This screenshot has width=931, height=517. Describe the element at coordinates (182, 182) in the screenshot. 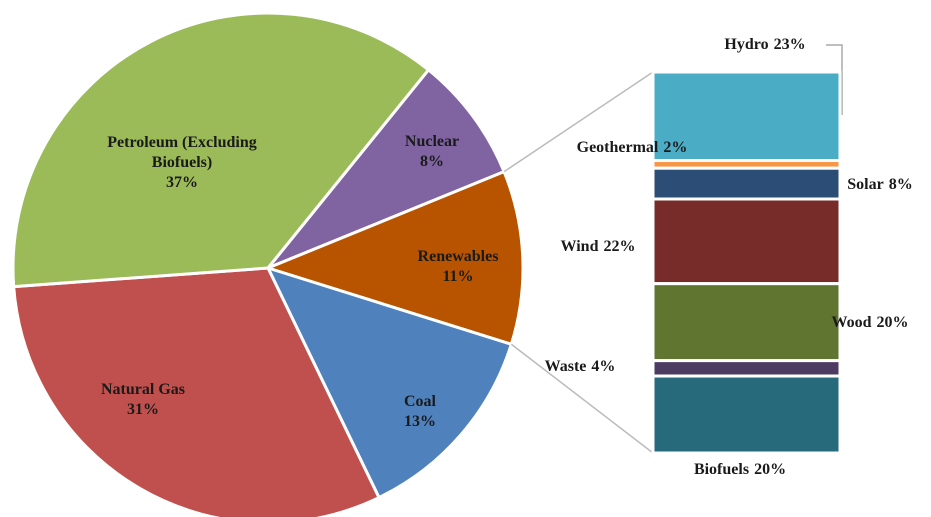

I see `slice-value: 37%` at that location.